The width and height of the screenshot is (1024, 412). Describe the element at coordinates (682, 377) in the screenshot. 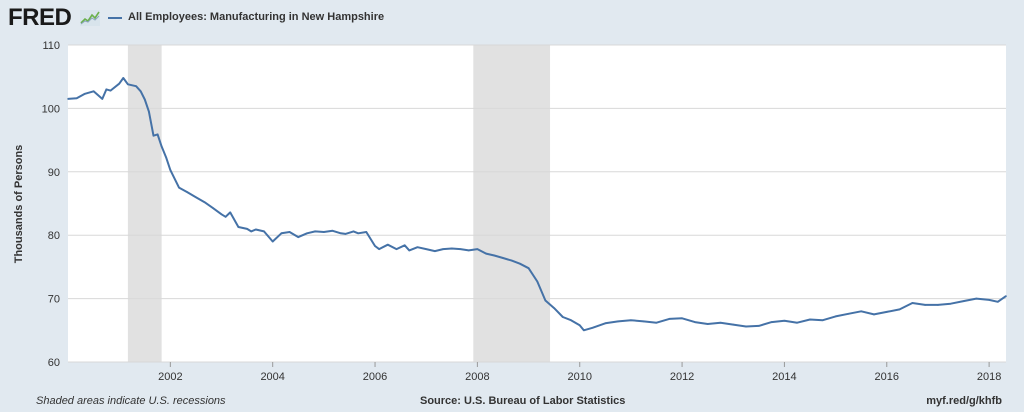

I see `x-tick-label: 2012` at that location.